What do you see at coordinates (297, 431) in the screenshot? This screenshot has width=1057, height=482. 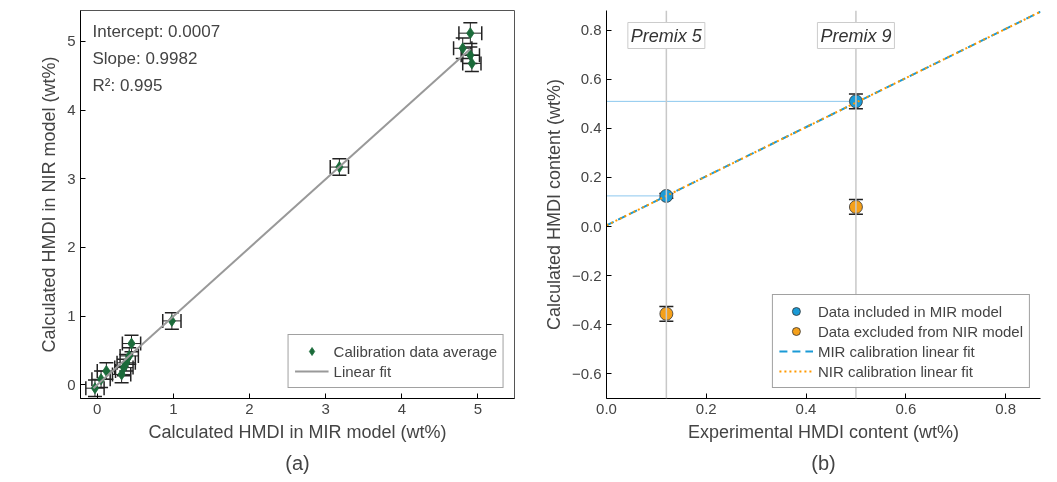 I see `x-axis-title: Calculated HMDI in MIR model (wt%)` at bounding box center [297, 431].